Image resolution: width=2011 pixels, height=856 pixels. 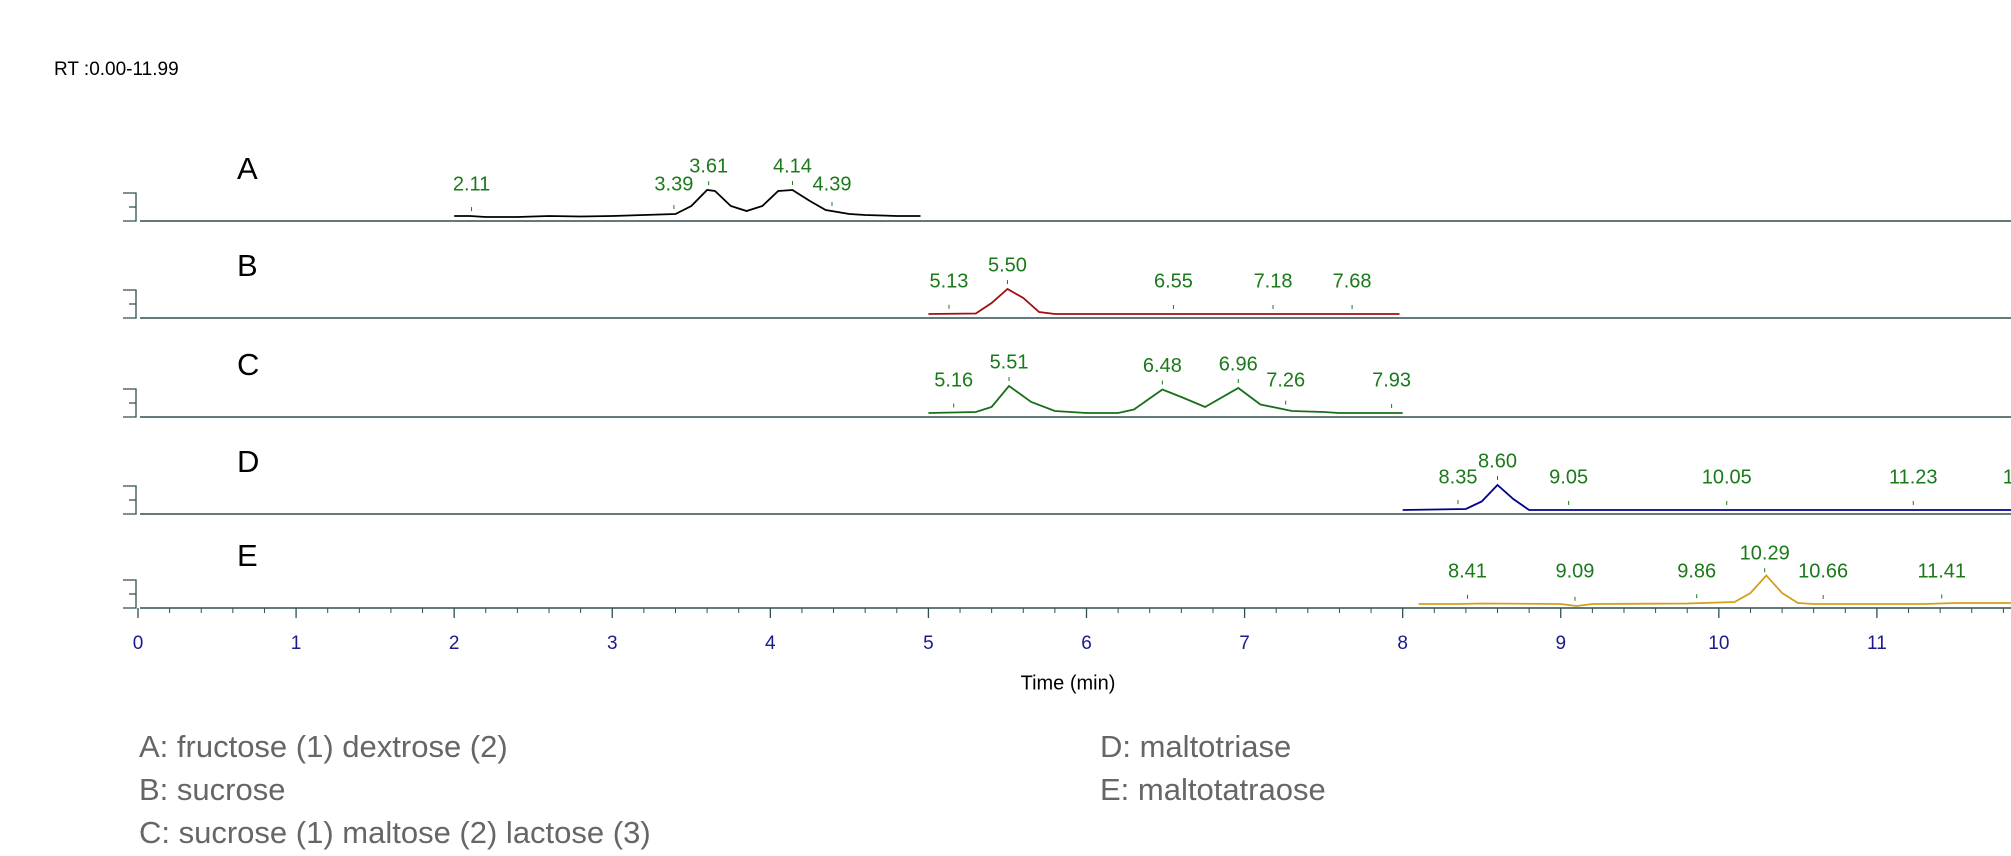 I want to click on x-tick-label: 5, so click(x=928, y=643).